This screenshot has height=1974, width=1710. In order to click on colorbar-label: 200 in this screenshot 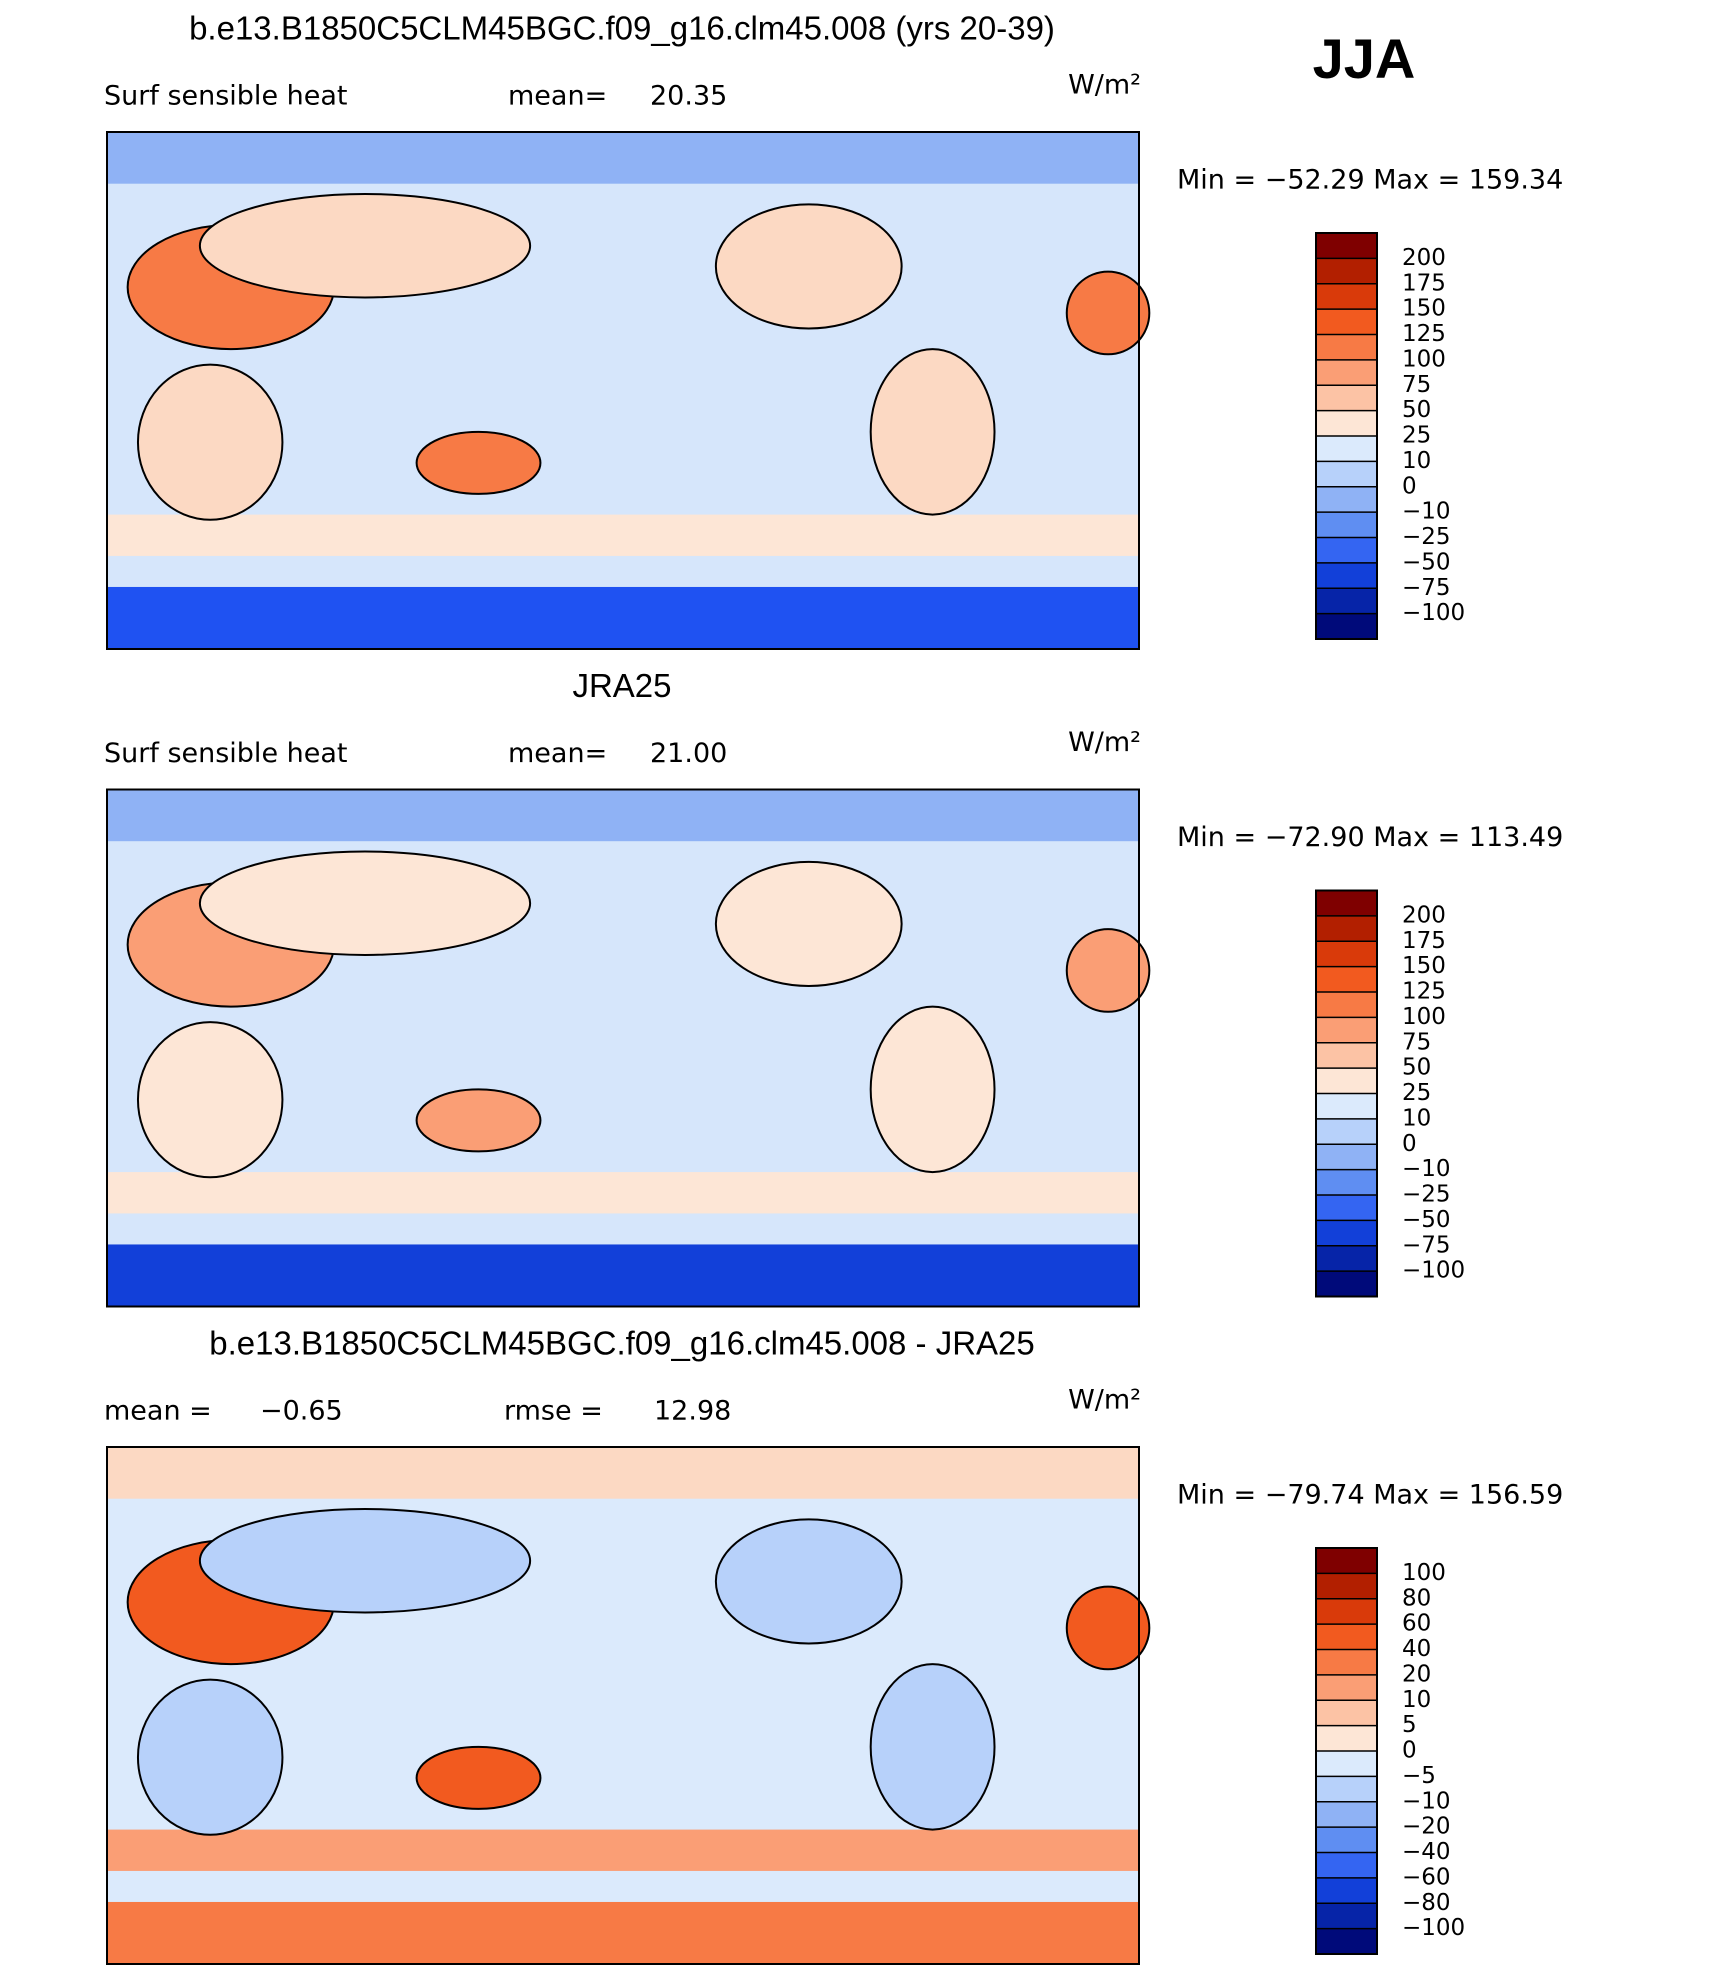, I will do `click(1424, 258)`.